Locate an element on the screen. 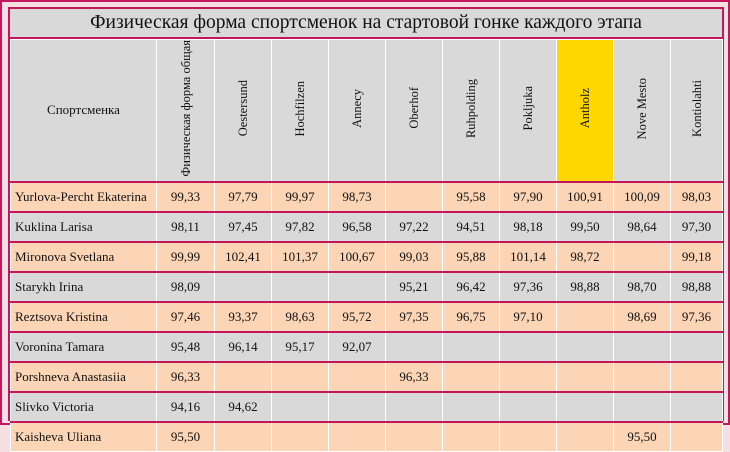  athlete-name: Starykh Irina is located at coordinates (83, 286).